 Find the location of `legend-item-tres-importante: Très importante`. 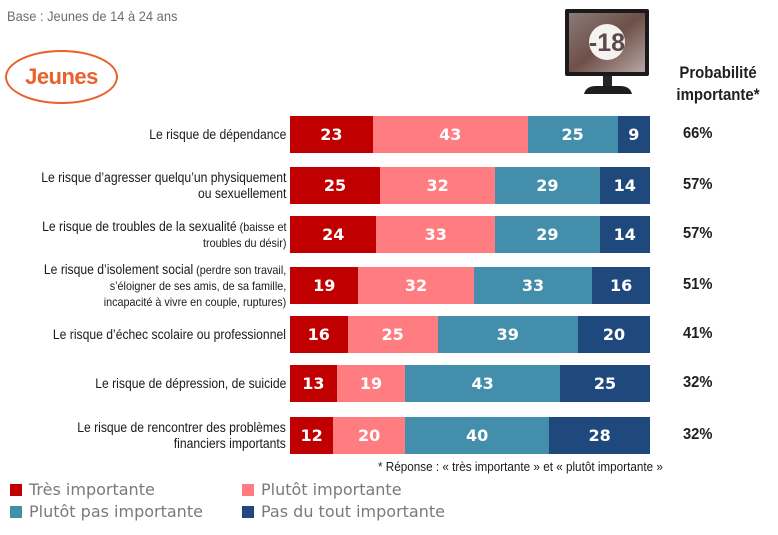

legend-item-tres-importante: Très importante is located at coordinates (82, 489).